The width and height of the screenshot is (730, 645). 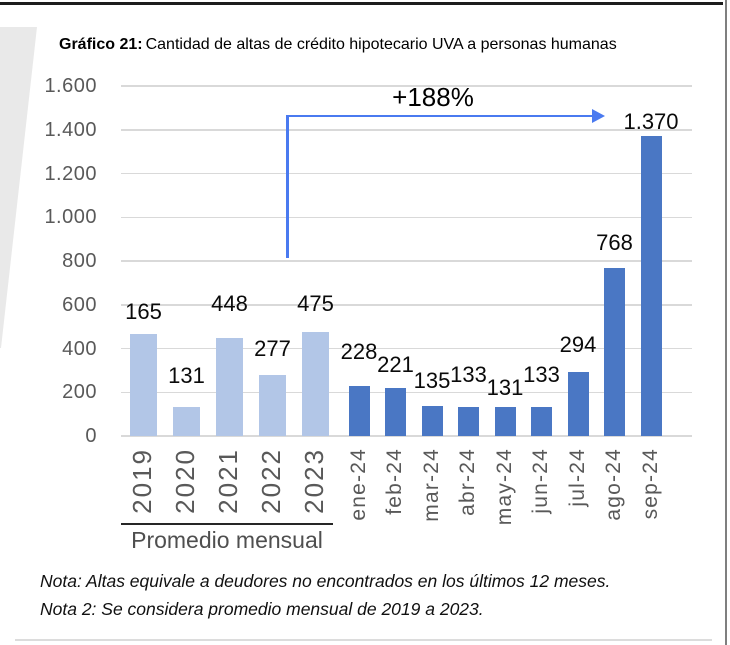 What do you see at coordinates (70, 86) in the screenshot?
I see `y-axis-tick-label: 1.600` at bounding box center [70, 86].